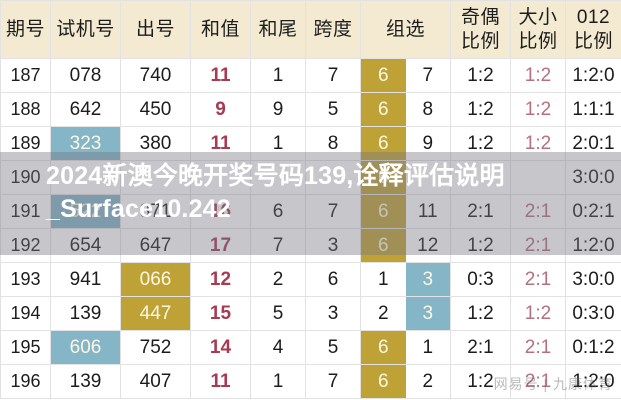 The width and height of the screenshot is (621, 400). Describe the element at coordinates (155, 109) in the screenshot. I see `cell-chuhao: 450` at that location.